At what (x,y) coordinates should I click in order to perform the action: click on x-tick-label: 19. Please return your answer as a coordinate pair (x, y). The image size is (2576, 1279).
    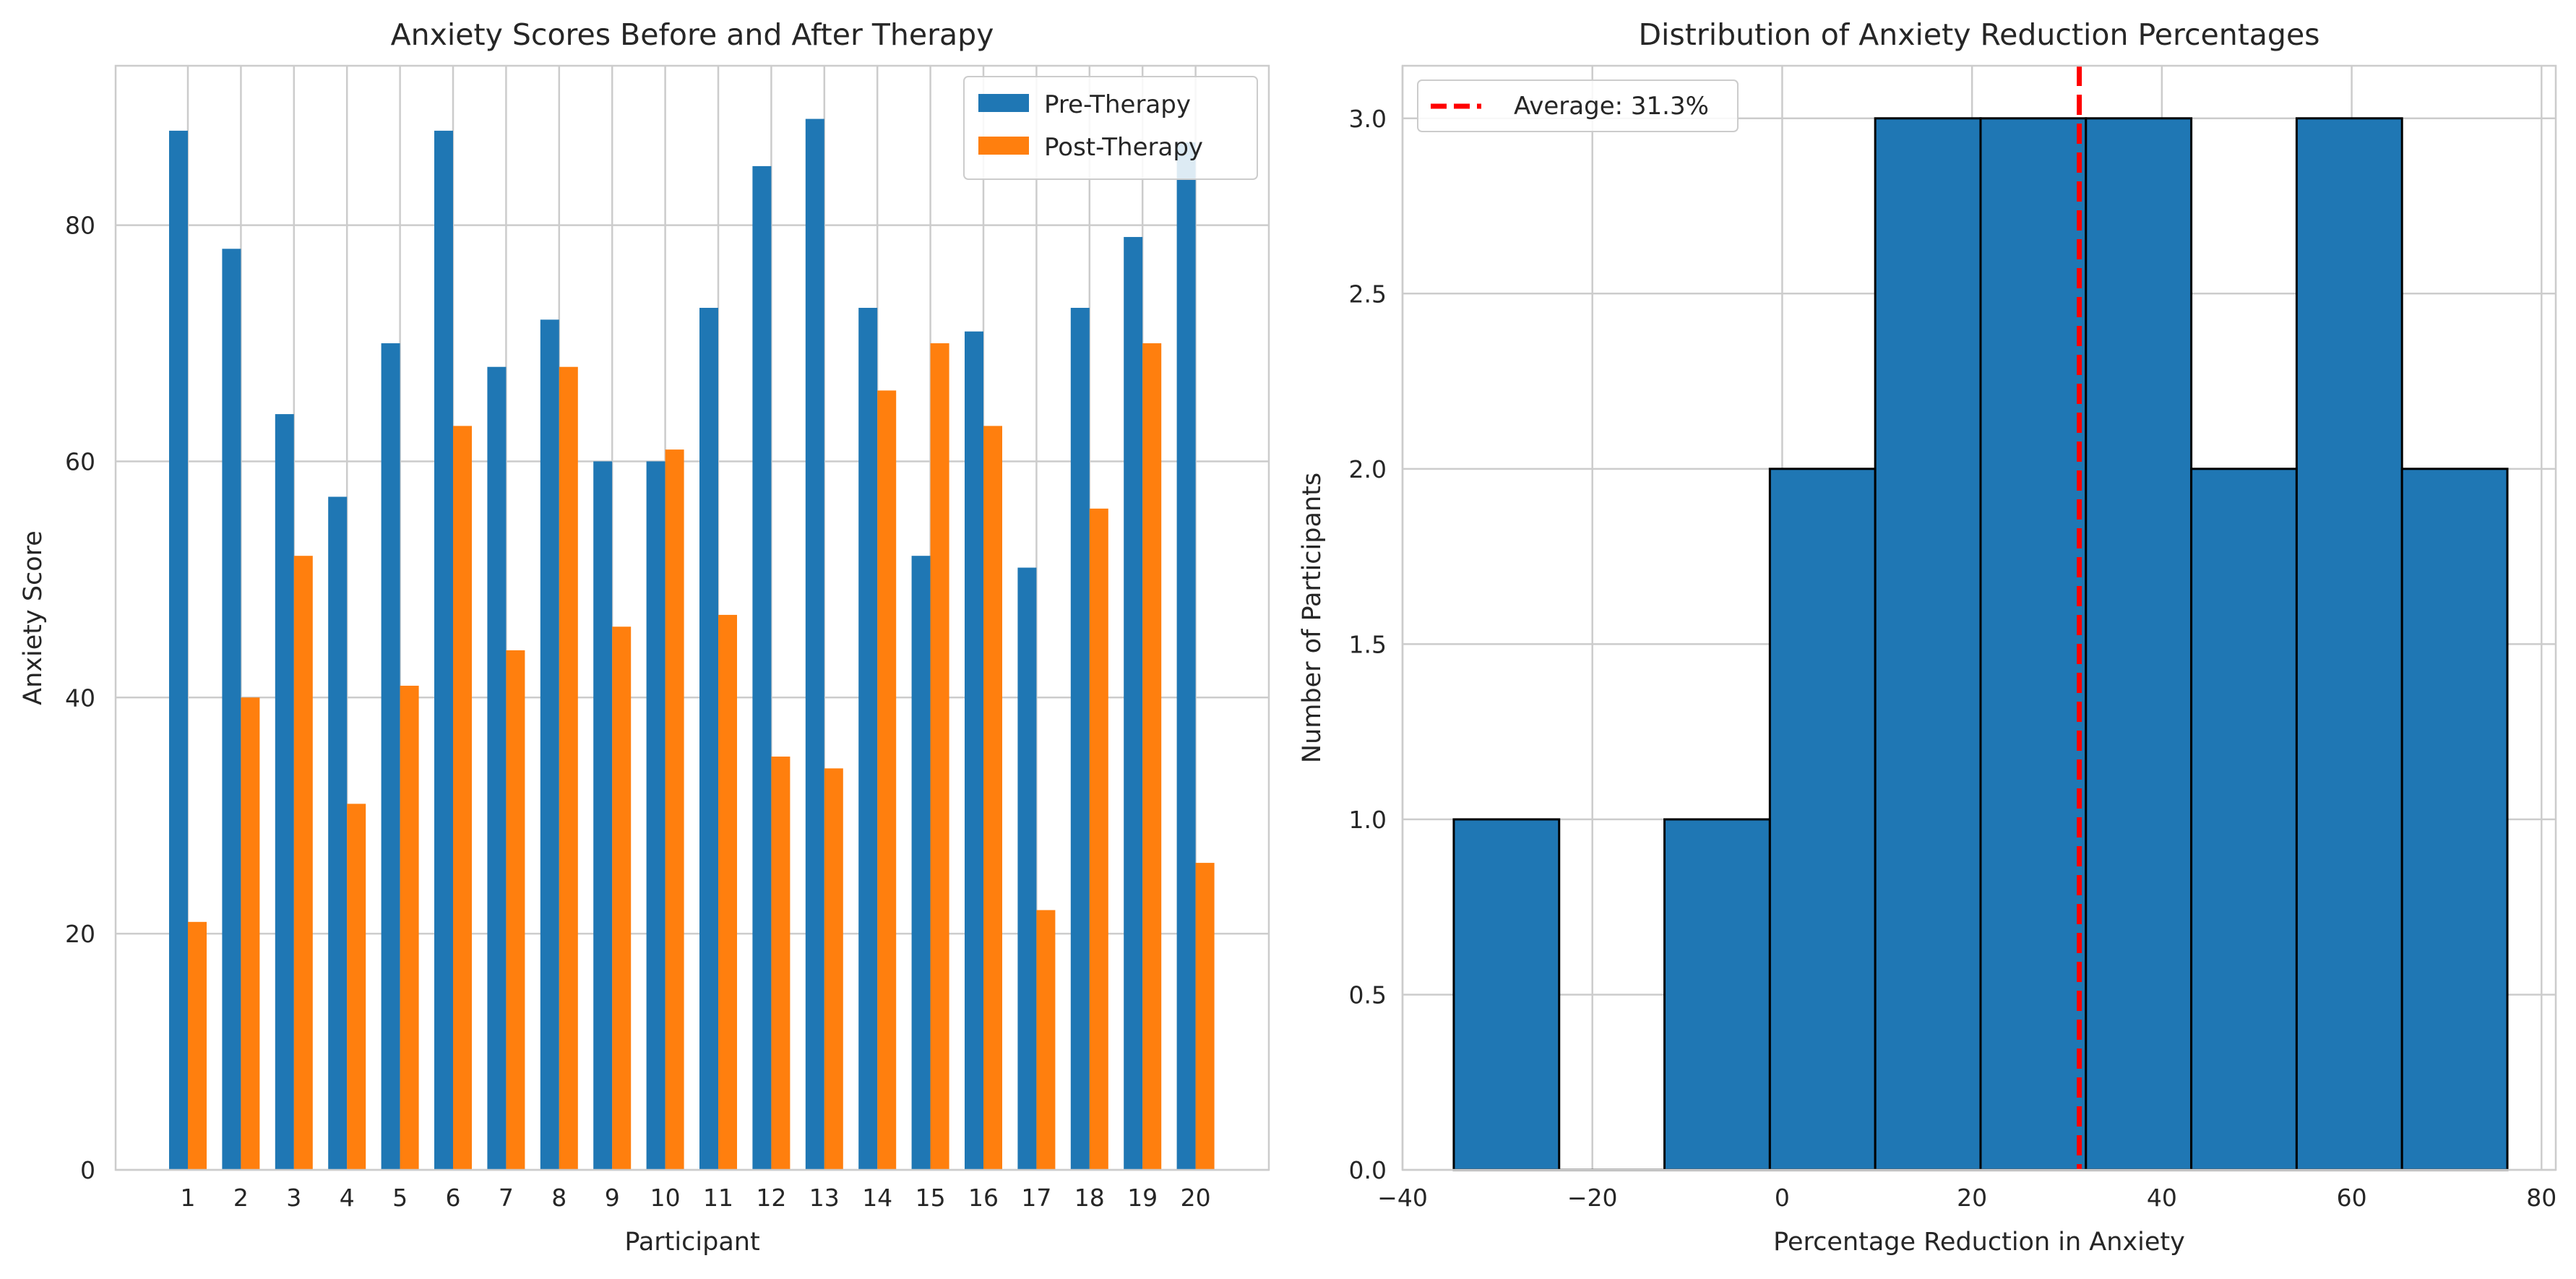
    Looking at the image, I should click on (1142, 1198).